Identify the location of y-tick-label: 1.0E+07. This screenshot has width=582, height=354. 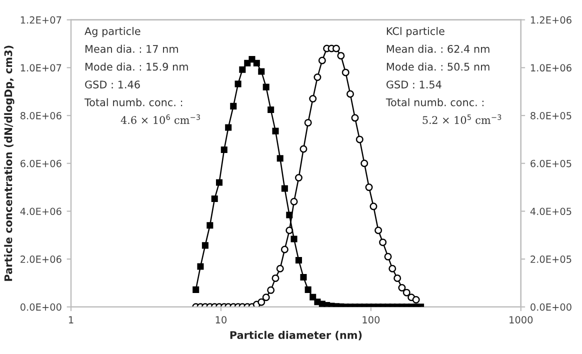
(41, 68).